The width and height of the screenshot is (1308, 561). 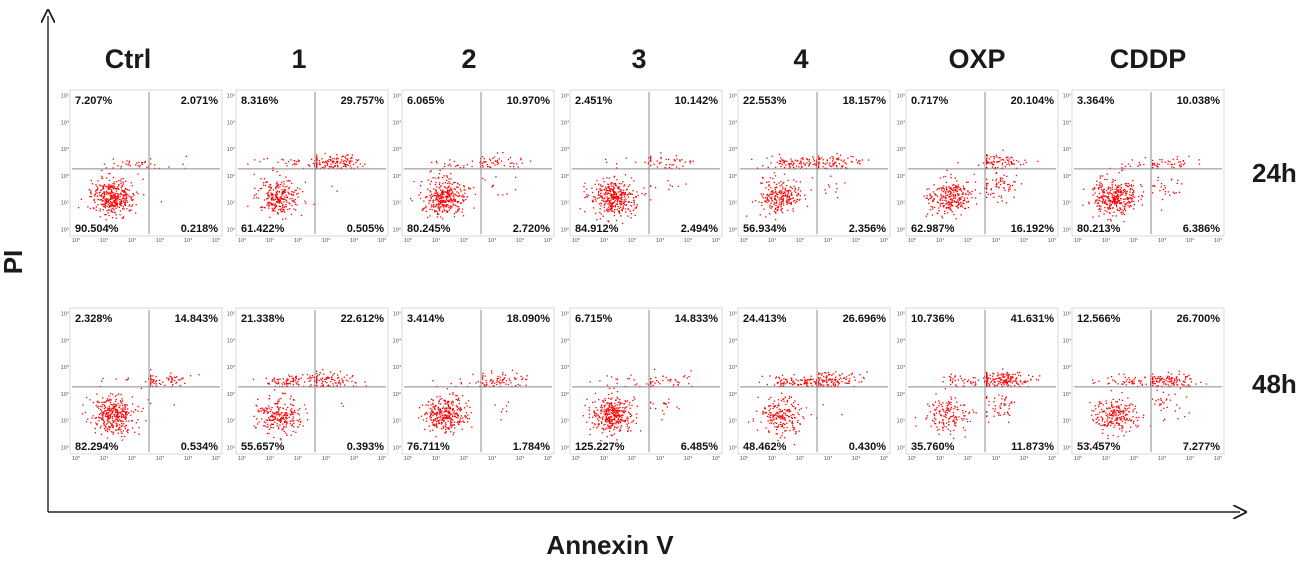 I want to click on x-tick-label: 10², so click(x=968, y=241).